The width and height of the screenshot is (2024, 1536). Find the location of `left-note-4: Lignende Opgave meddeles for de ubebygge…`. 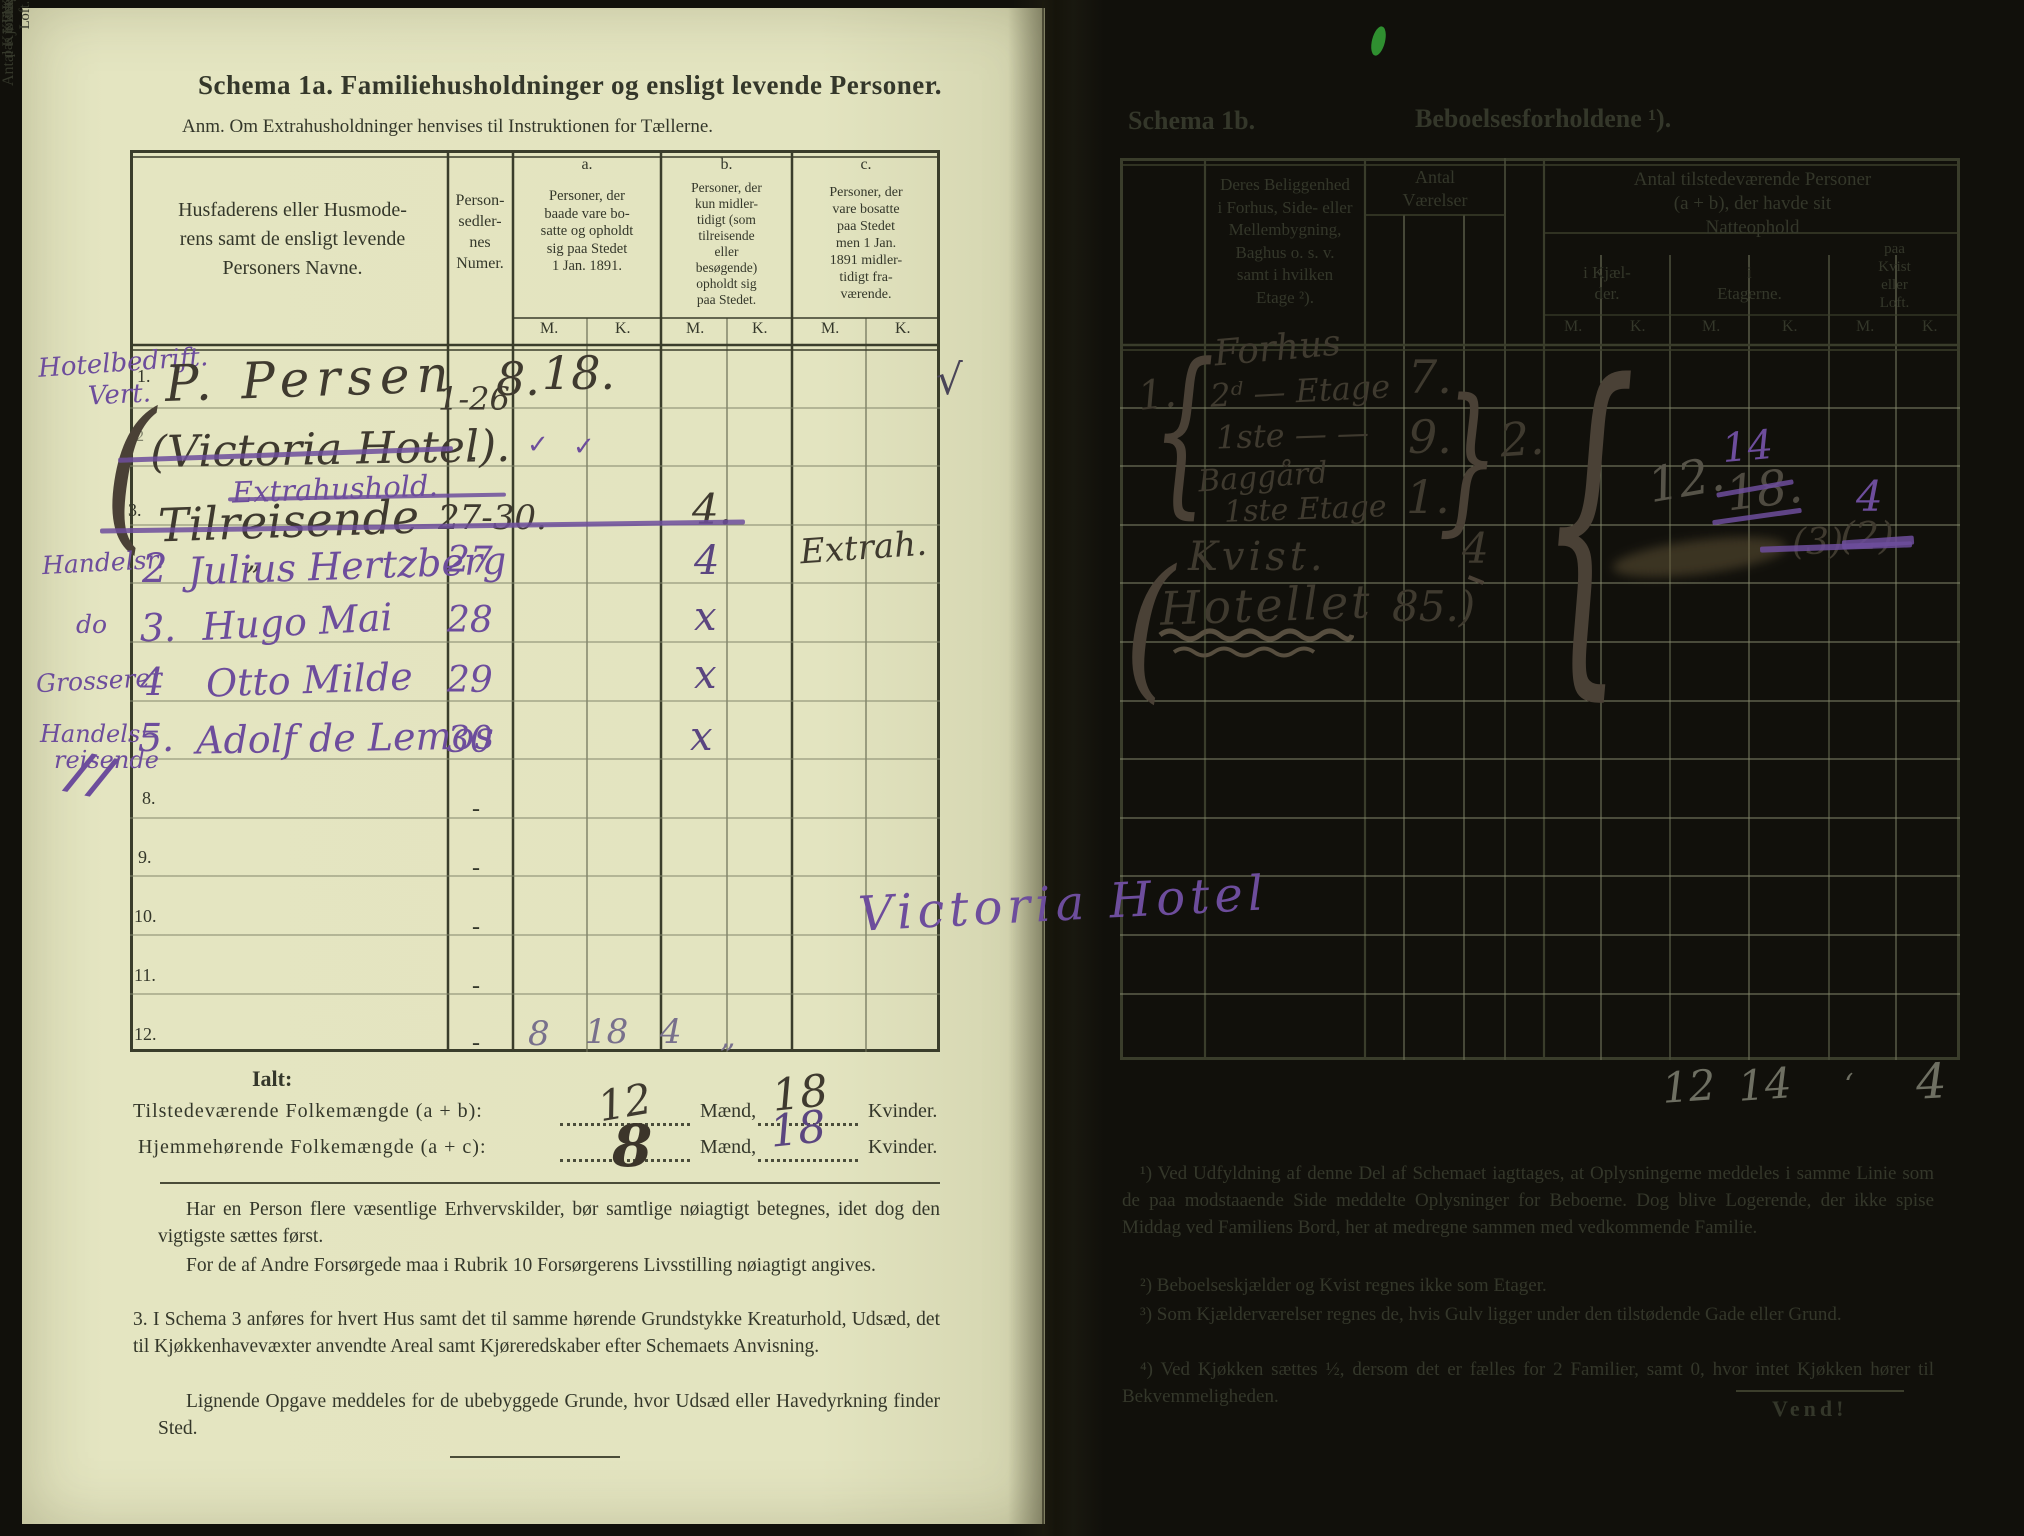

left-note-4: Lignende Opgave meddeles for de ubebygge… is located at coordinates (549, 1415).